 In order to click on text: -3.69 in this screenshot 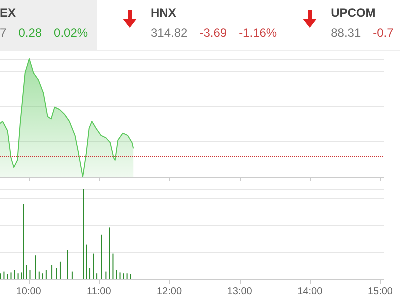, I will do `click(214, 33)`.